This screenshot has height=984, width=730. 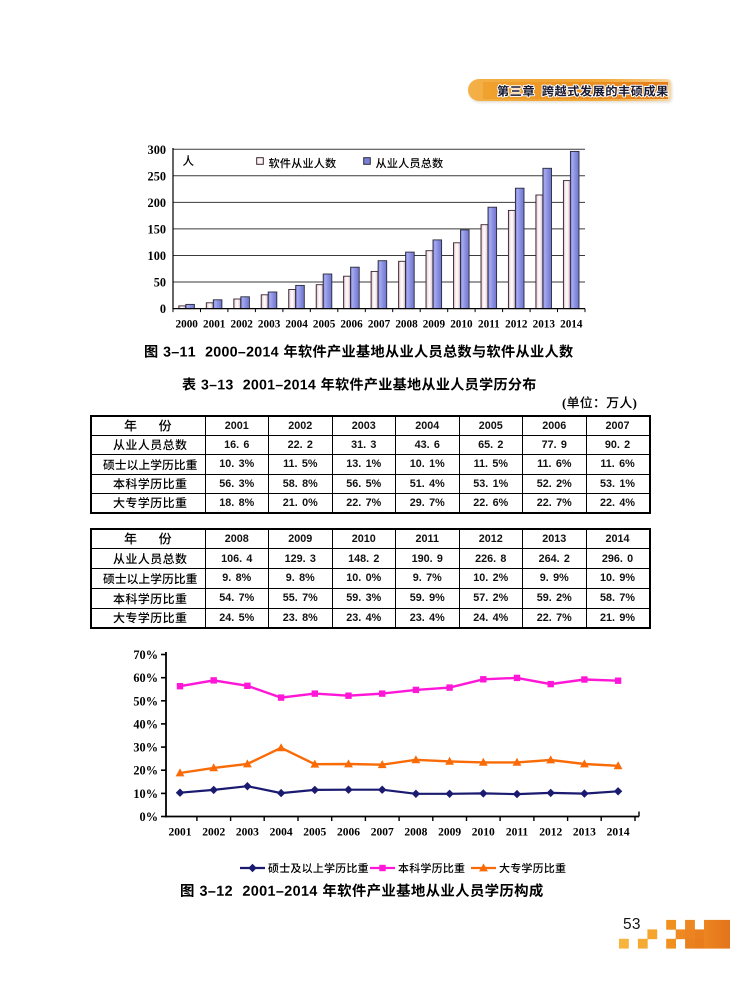 What do you see at coordinates (145, 794) in the screenshot?
I see `svg-text: 10%` at bounding box center [145, 794].